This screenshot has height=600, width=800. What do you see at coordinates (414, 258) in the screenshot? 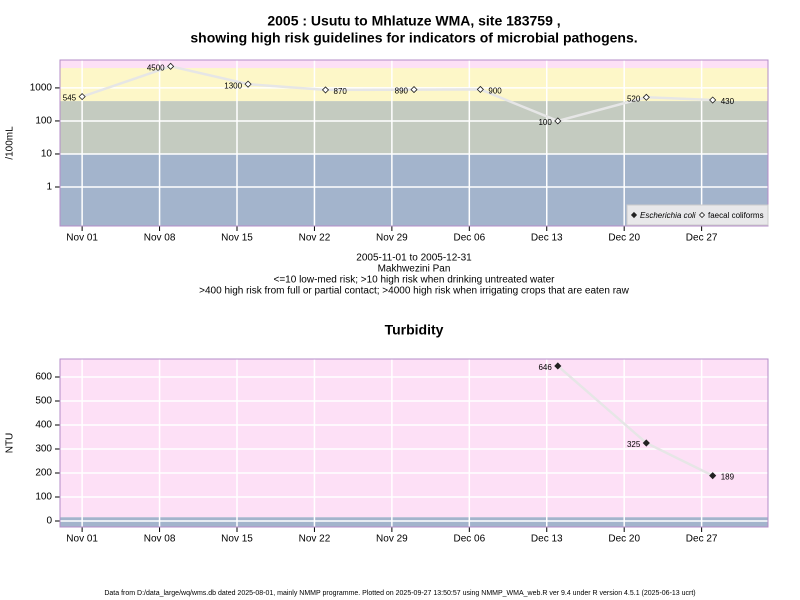
I see `subtitle: 2005-11-01 to 2005-12-31` at bounding box center [414, 258].